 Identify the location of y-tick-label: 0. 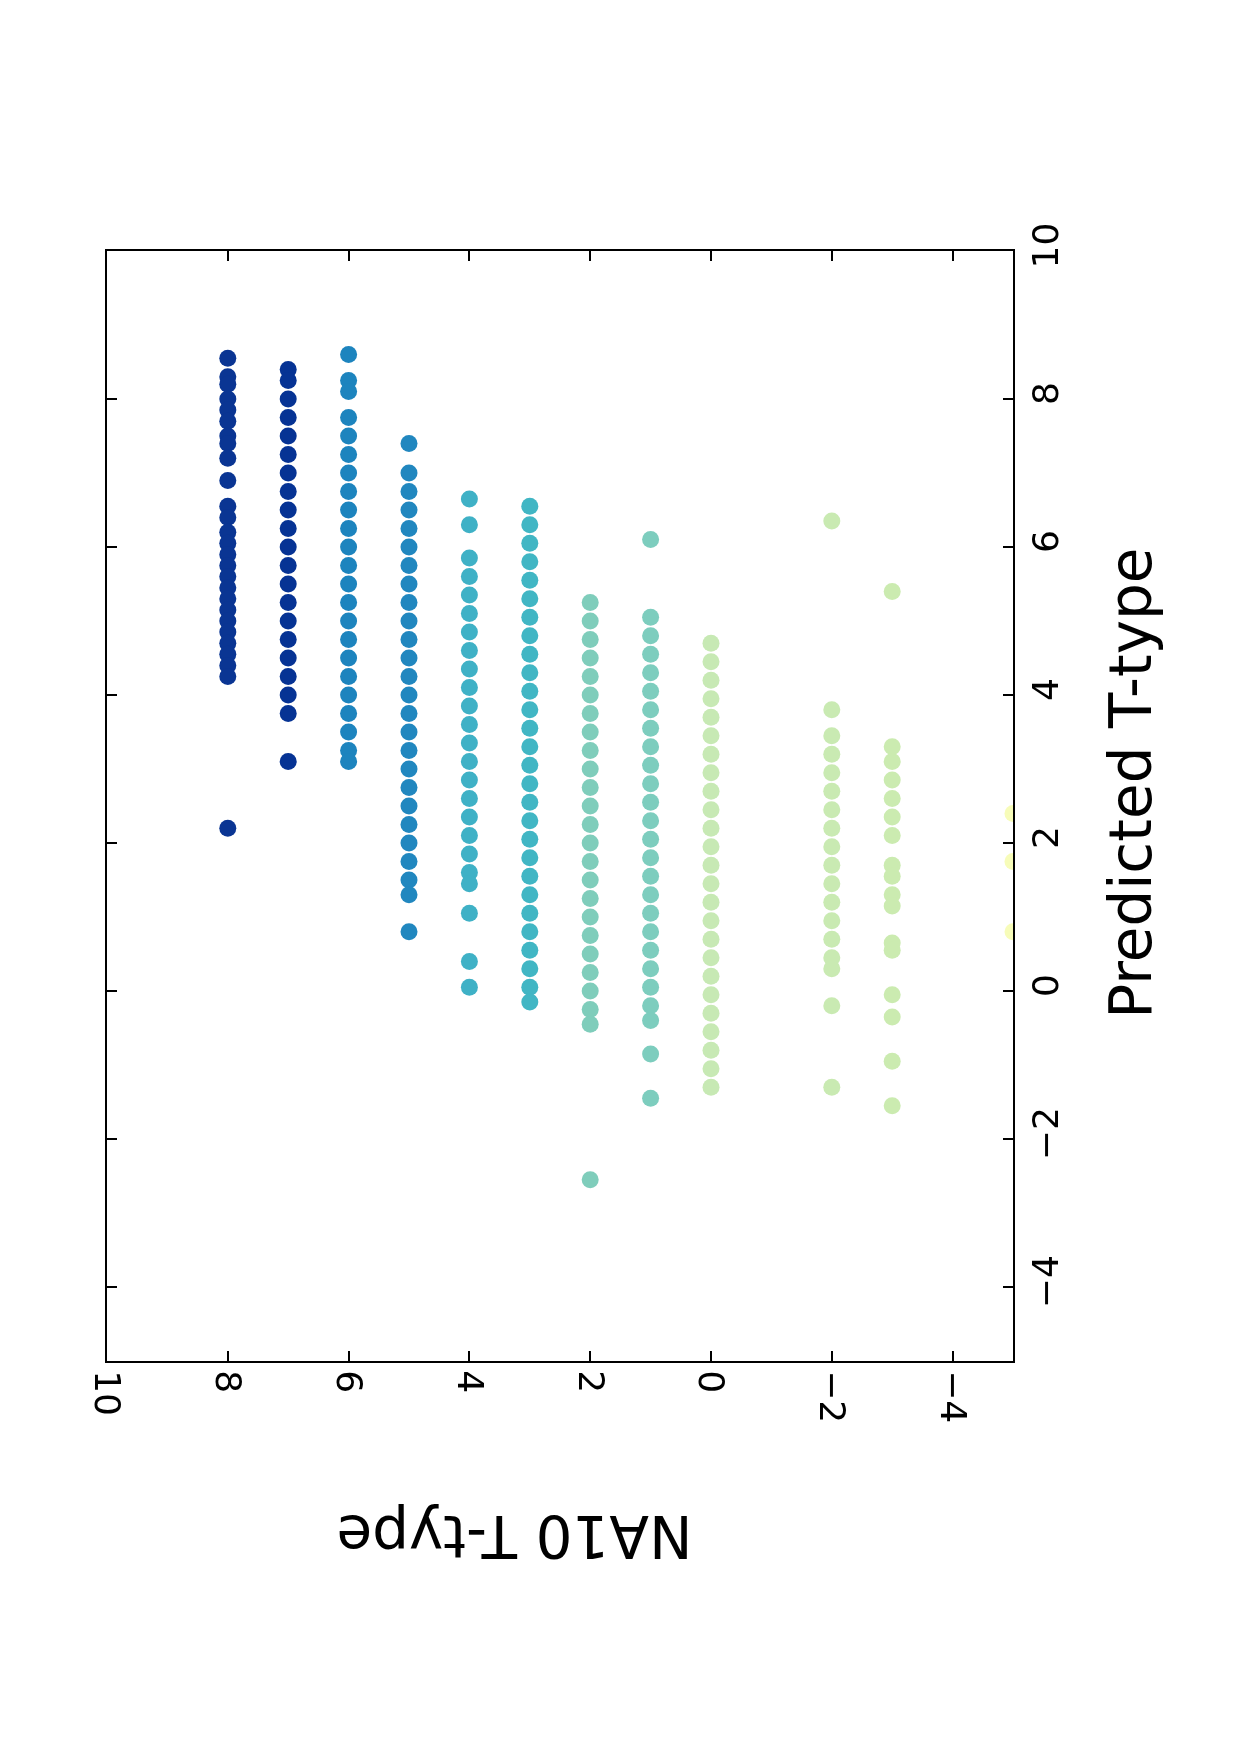
(1046, 986).